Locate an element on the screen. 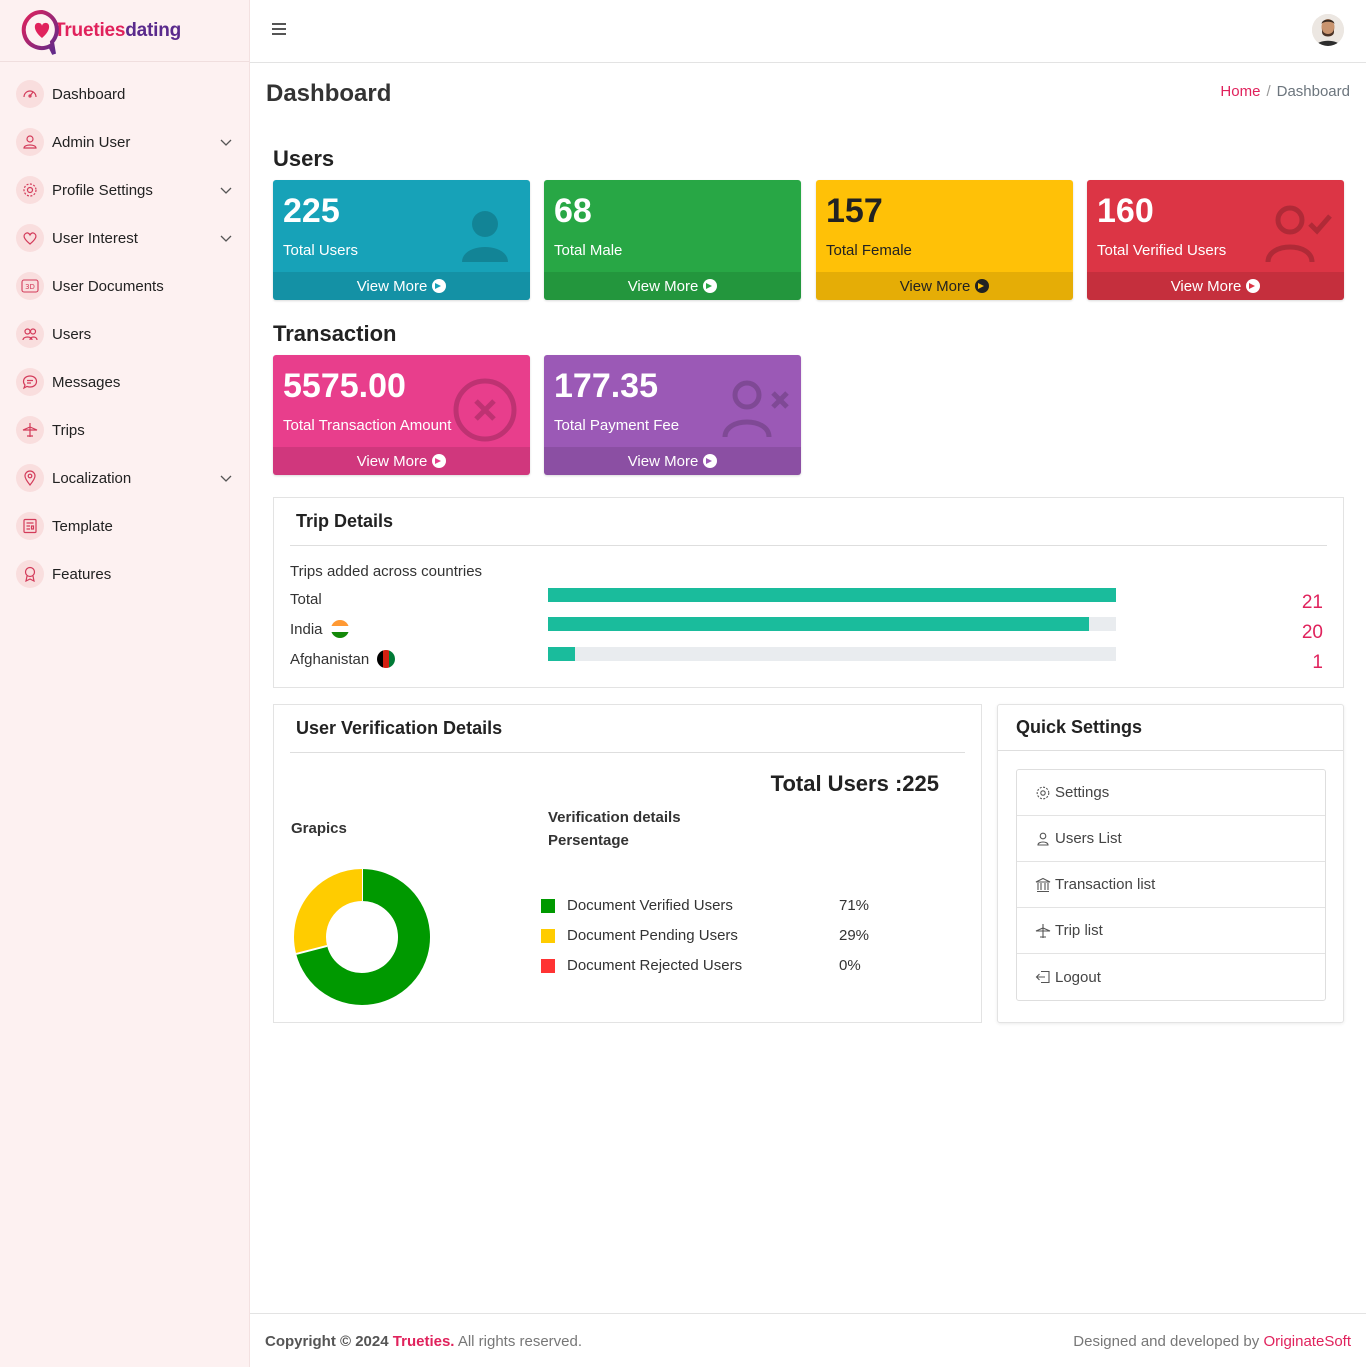 The image size is (1366, 1367). stat-value: 225 is located at coordinates (311, 211).